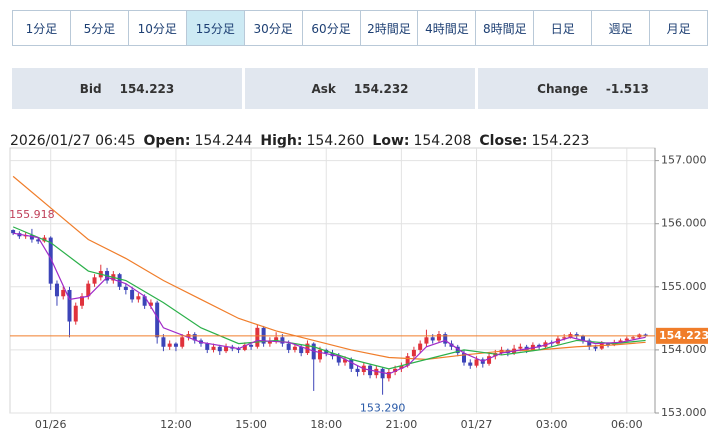 The height and width of the screenshot is (437, 720). Describe the element at coordinates (326, 424) in the screenshot. I see `x-tick-label: 18:00` at that location.